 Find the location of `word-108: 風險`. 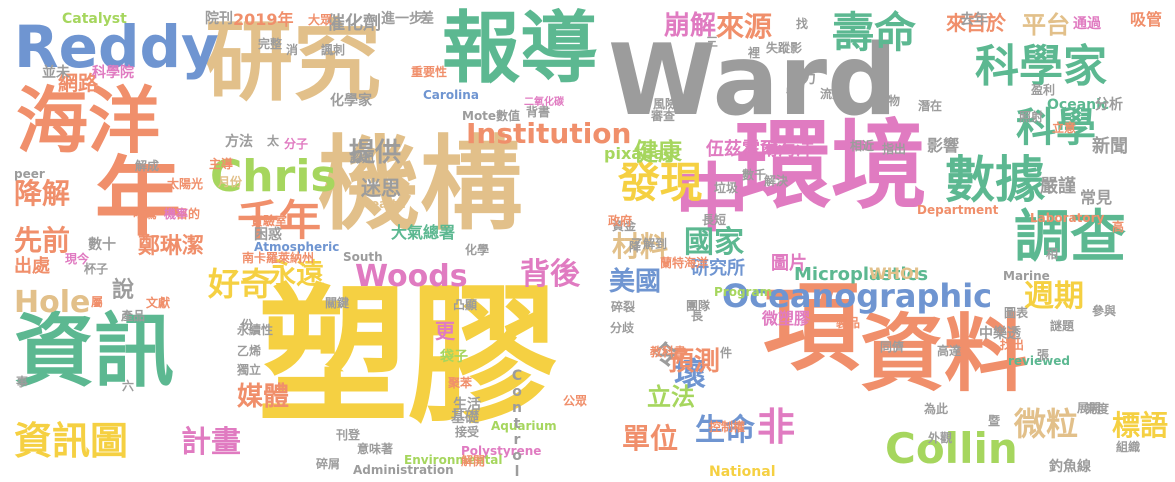

word-108: 風險 is located at coordinates (665, 104).